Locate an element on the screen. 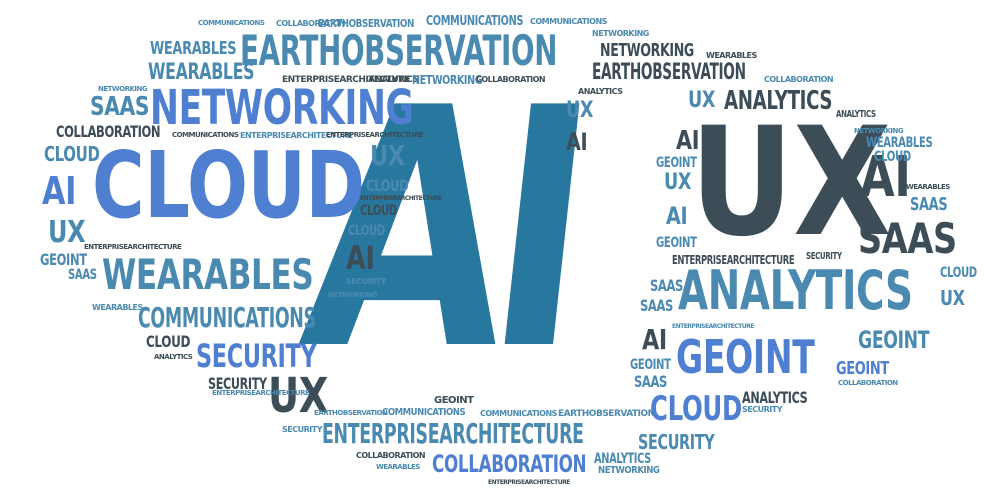  word-ux-center-right: UX is located at coordinates (580, 110).